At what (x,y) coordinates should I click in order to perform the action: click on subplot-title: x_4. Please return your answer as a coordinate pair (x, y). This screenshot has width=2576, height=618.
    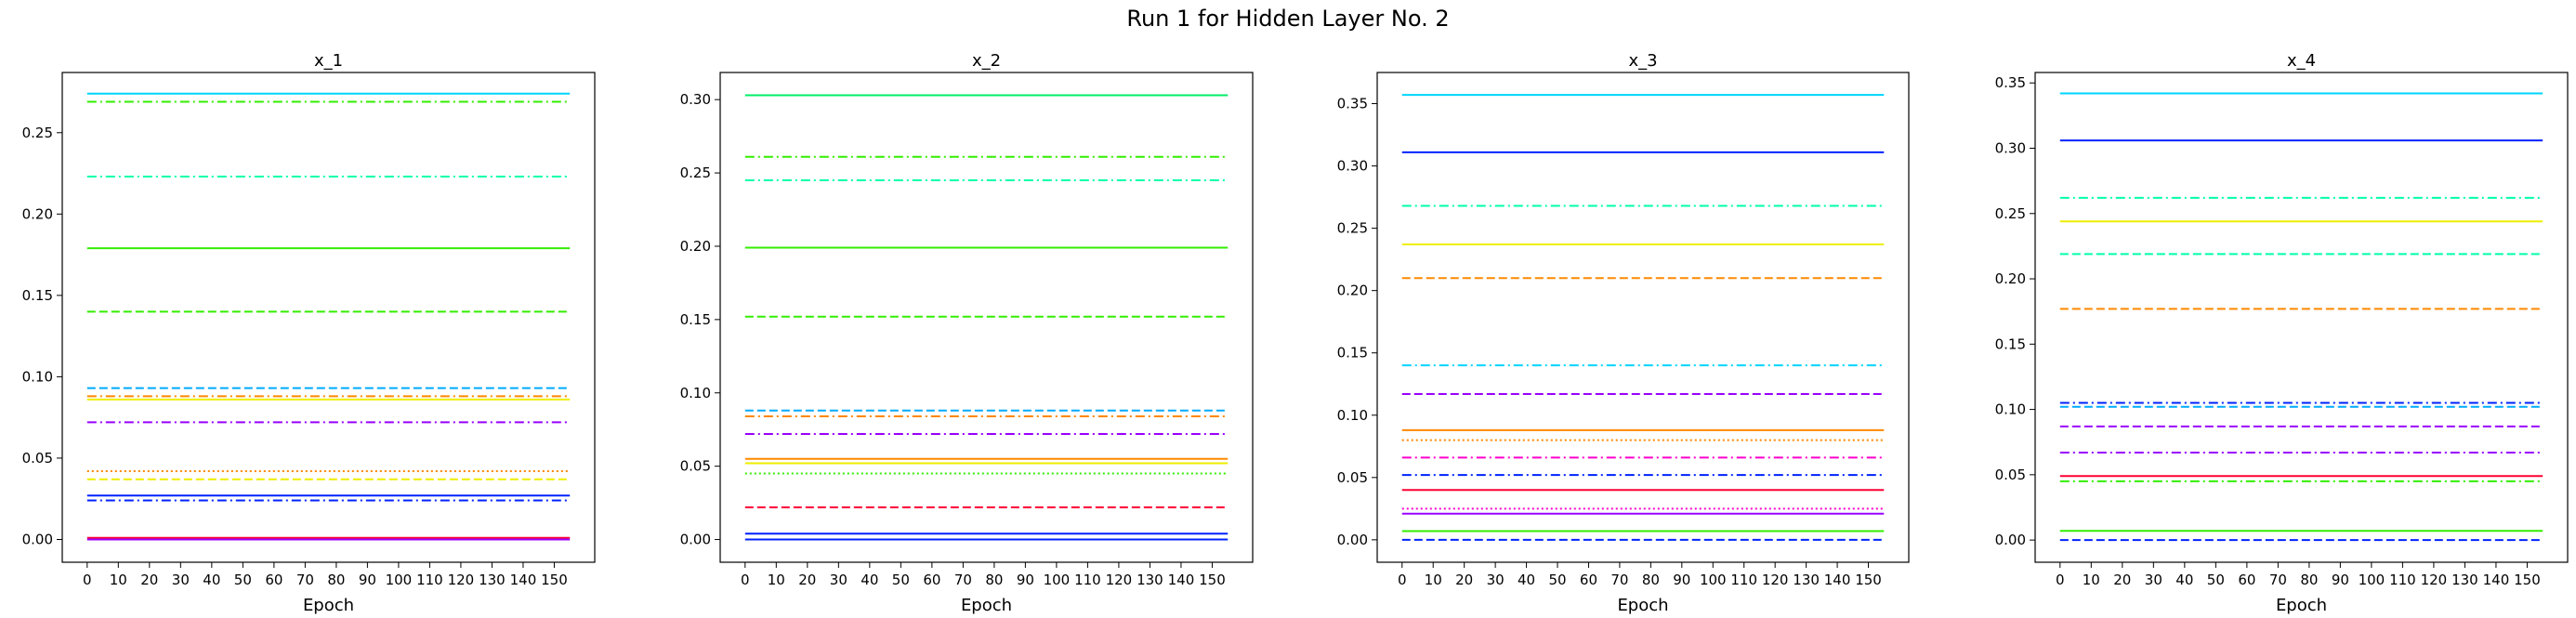
    Looking at the image, I should click on (2301, 61).